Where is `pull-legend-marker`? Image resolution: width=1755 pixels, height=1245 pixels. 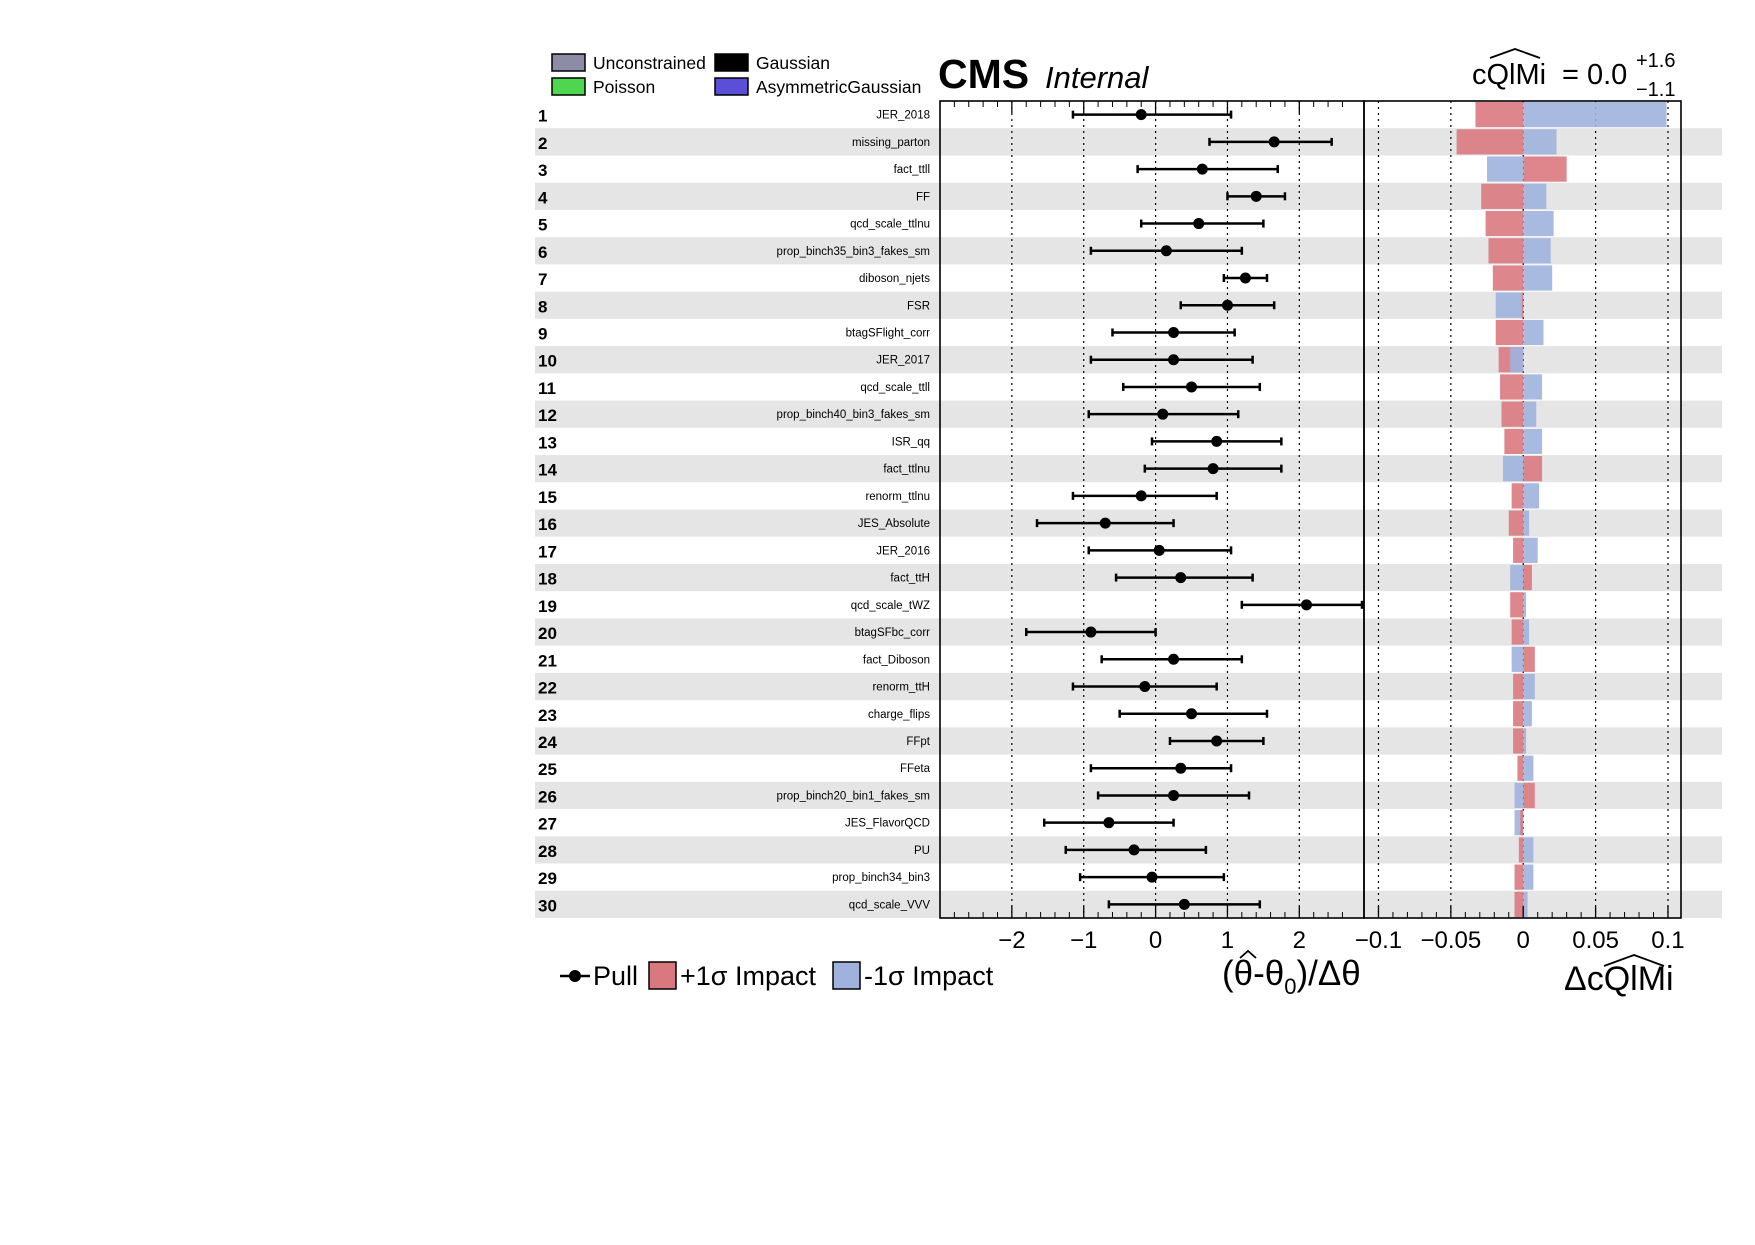 pull-legend-marker is located at coordinates (575, 976).